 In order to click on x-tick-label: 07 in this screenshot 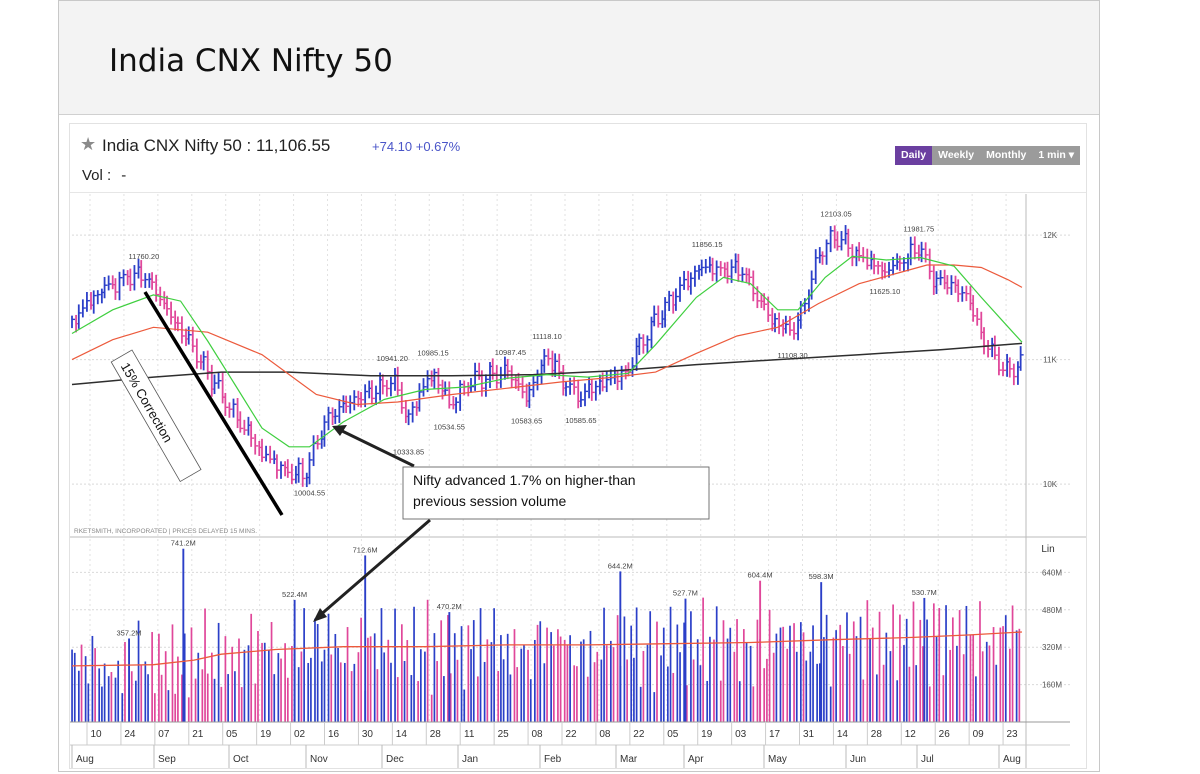, I will do `click(164, 734)`.